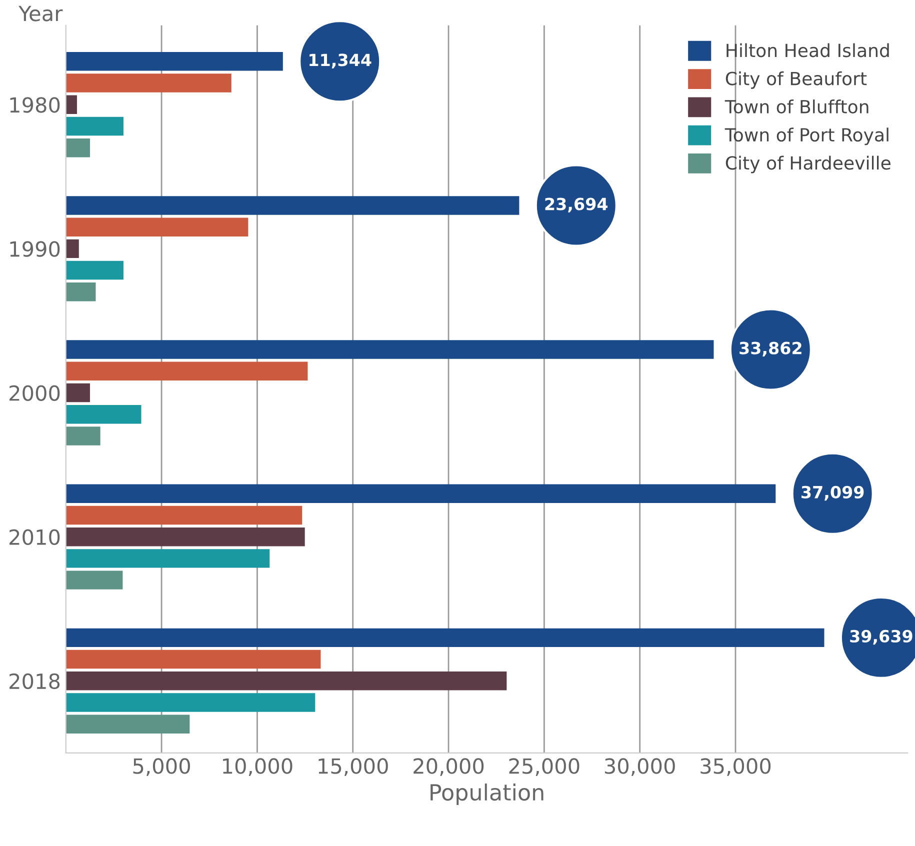 The image size is (915, 846). Describe the element at coordinates (806, 137) in the screenshot. I see `legend-label: Town of Port Royal` at that location.